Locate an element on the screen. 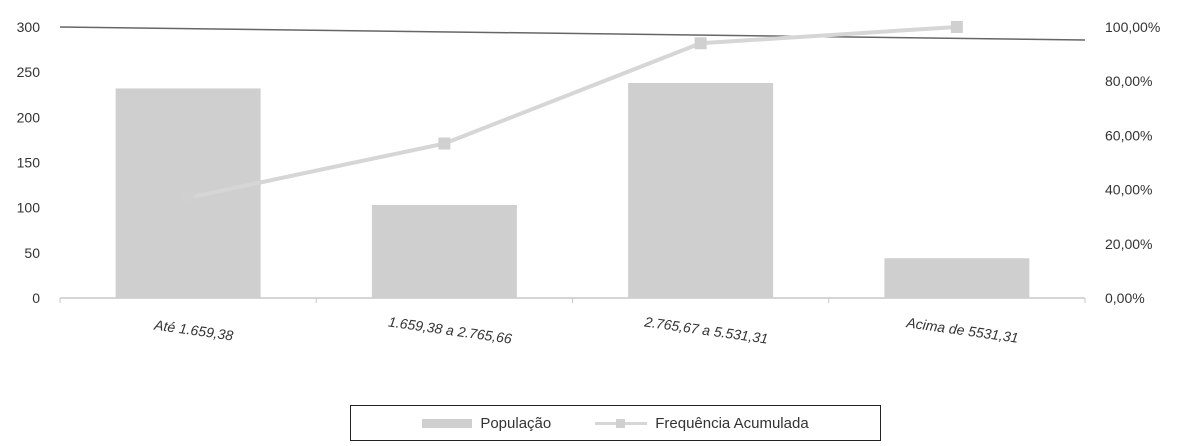 The height and width of the screenshot is (446, 1189). legend-item-populacao: População is located at coordinates (486, 423).